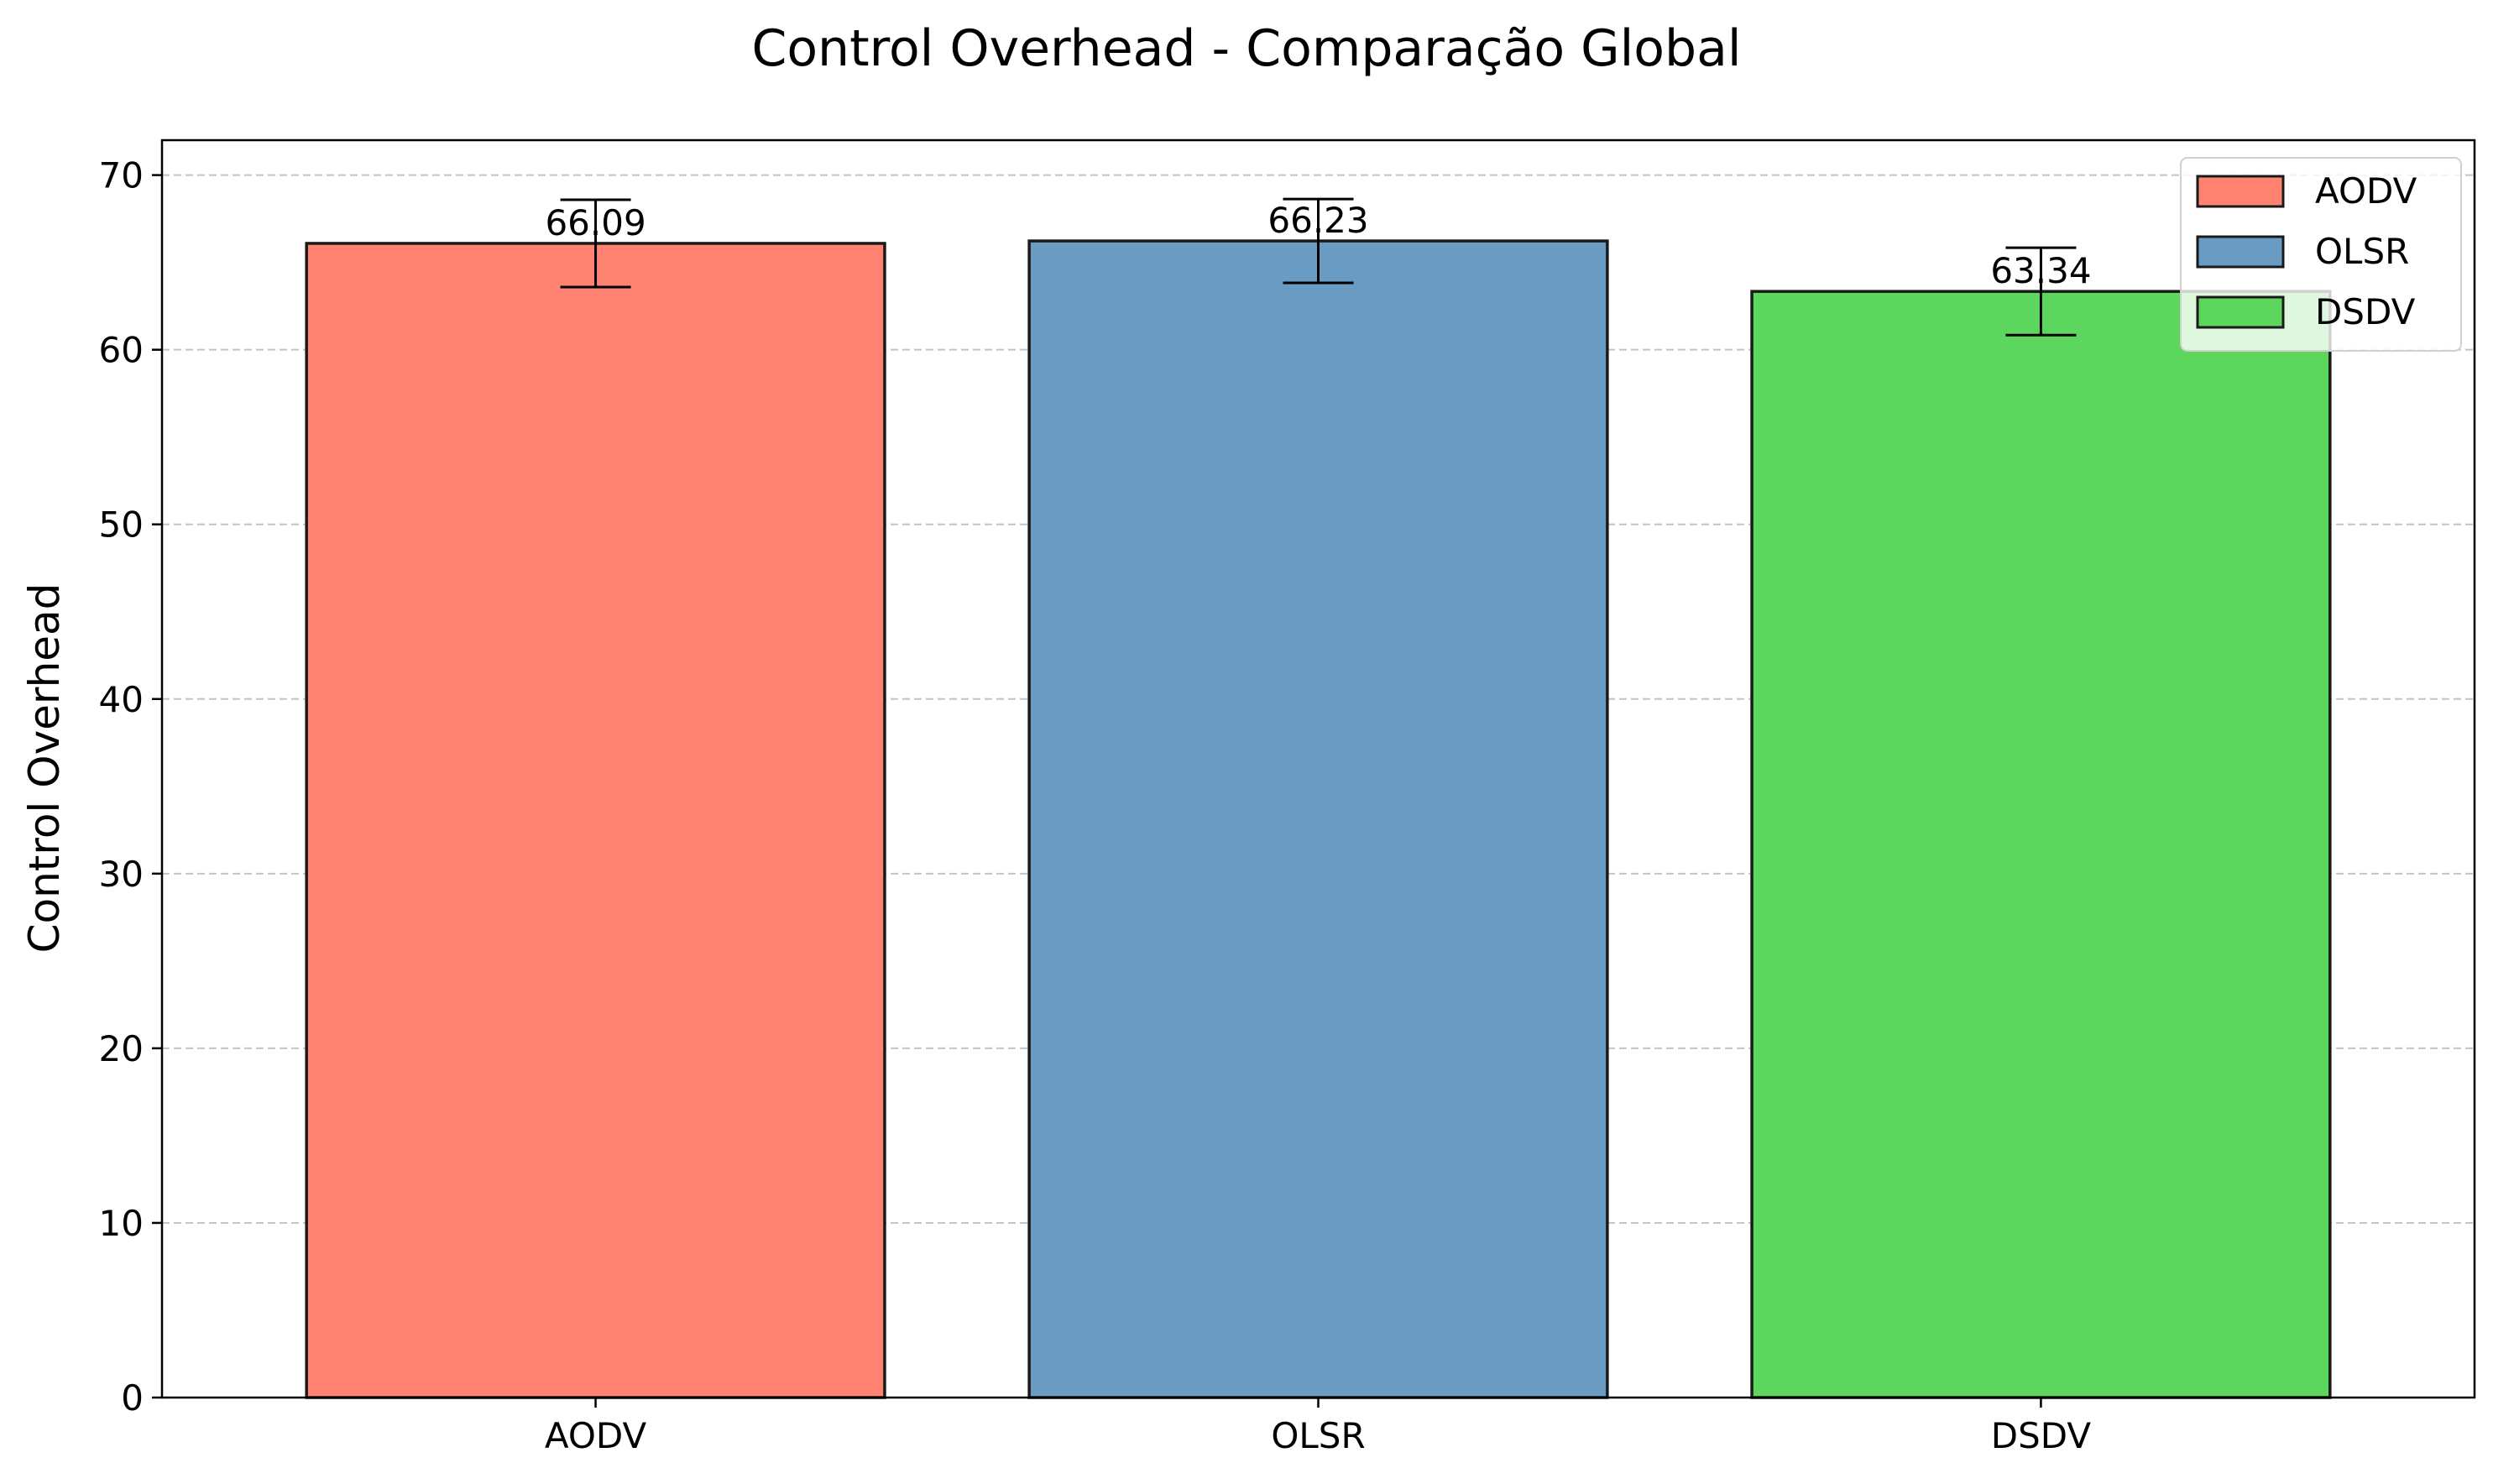 This screenshot has height=1484, width=2493. Describe the element at coordinates (2040, 270) in the screenshot. I see `data-label-dsdv: 63.34` at that location.